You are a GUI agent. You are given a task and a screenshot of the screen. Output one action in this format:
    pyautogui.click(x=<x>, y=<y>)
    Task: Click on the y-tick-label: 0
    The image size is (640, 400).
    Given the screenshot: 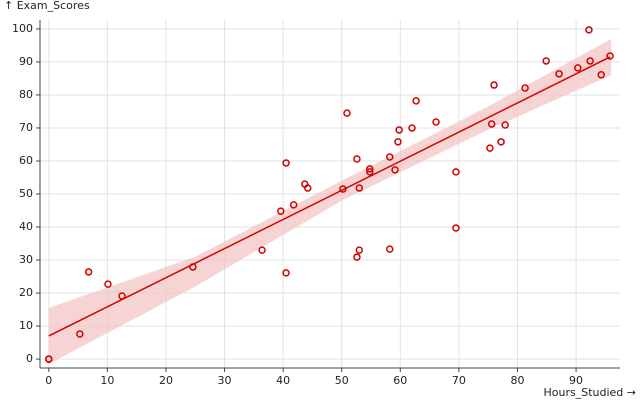 What is the action you would take?
    pyautogui.click(x=29, y=358)
    